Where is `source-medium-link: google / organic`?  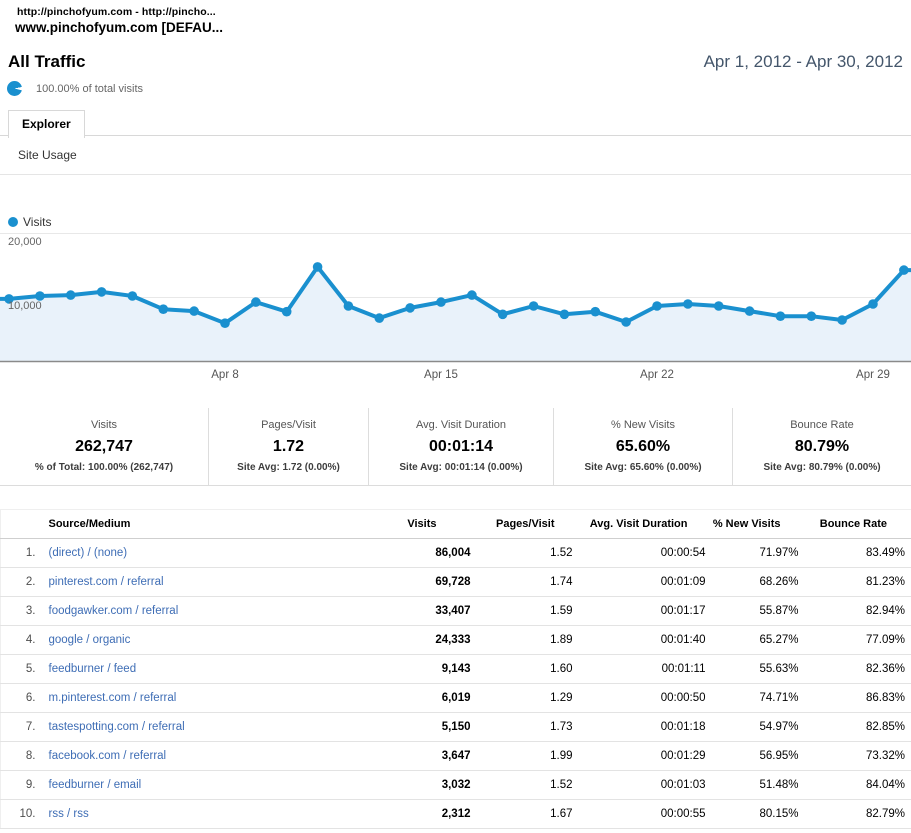 source-medium-link: google / organic is located at coordinates (89, 640).